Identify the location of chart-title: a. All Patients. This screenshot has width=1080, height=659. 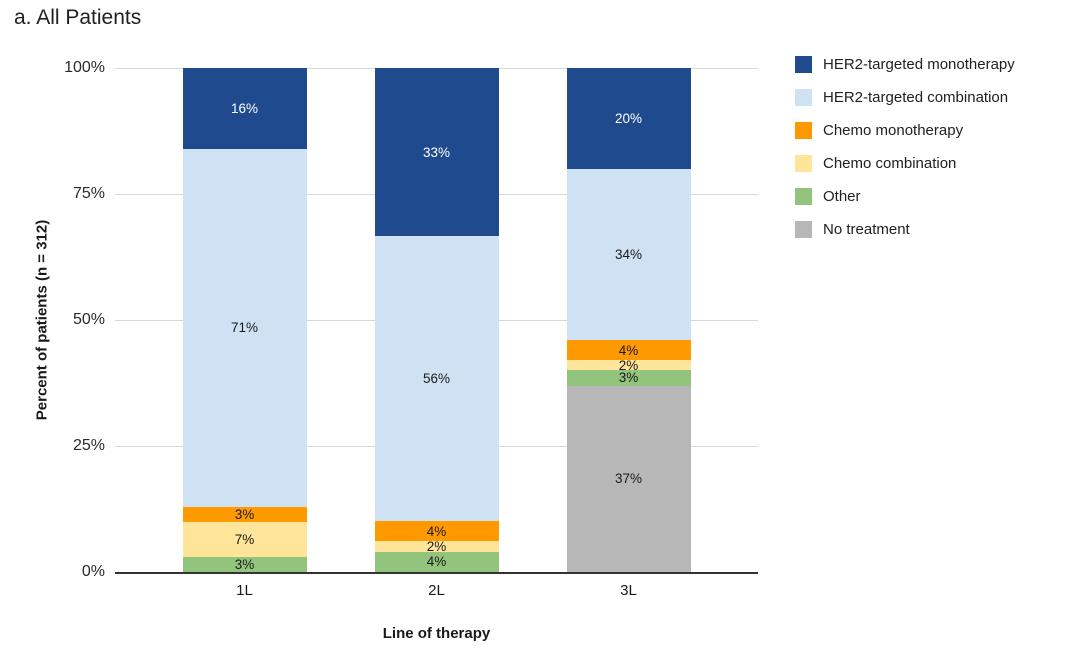
(78, 17).